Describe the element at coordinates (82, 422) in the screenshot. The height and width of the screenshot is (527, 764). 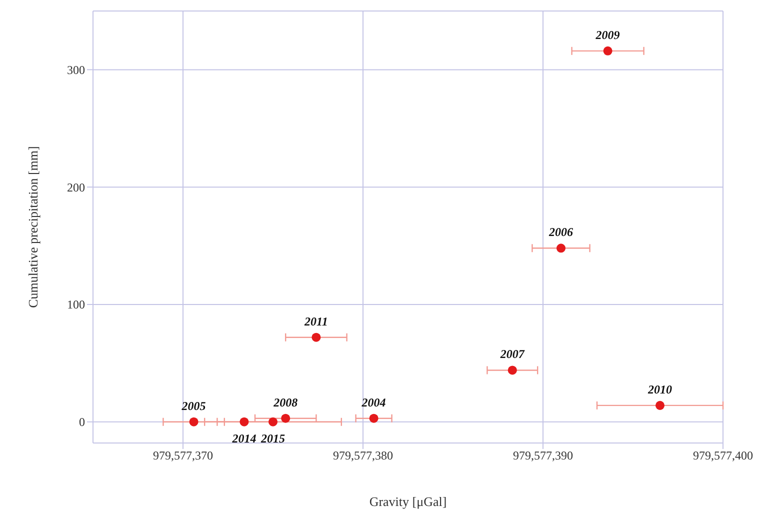
I see `y-tick-label: 0` at that location.